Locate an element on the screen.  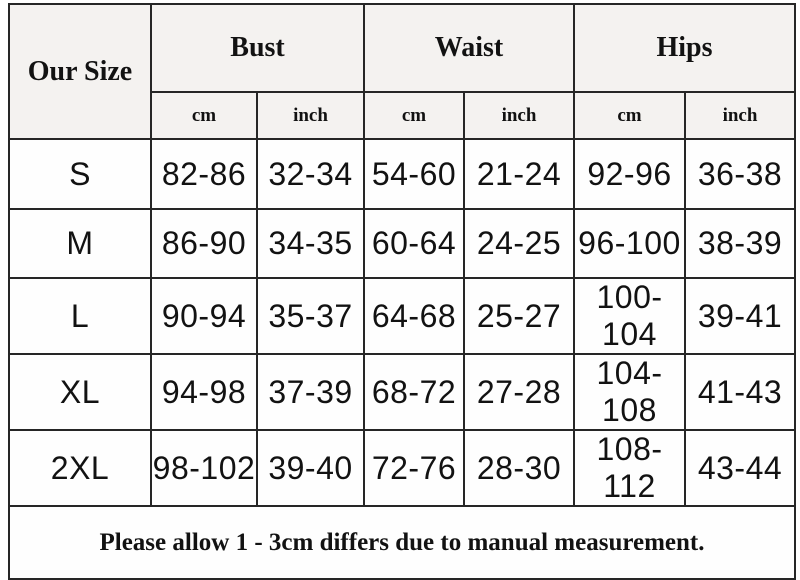
bust-inch-value: 32-34 is located at coordinates (310, 174).